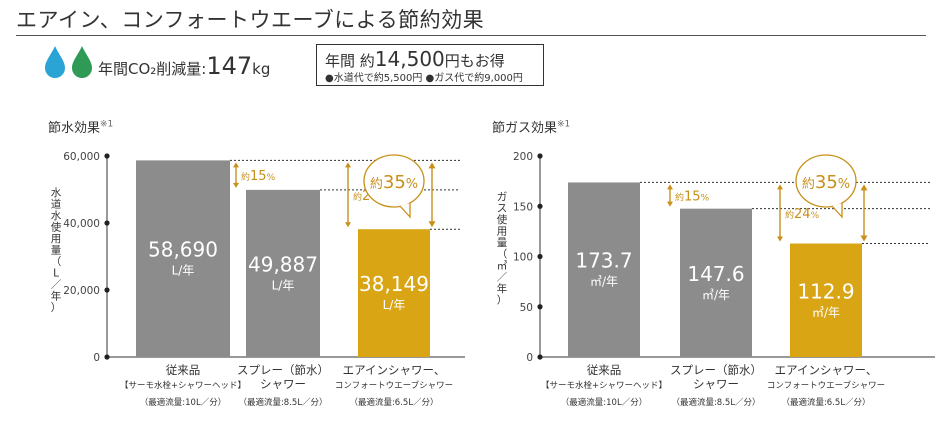 The width and height of the screenshot is (940, 421). What do you see at coordinates (183, 250) in the screenshot?
I see `water-bar-value-label: 58,690` at bounding box center [183, 250].